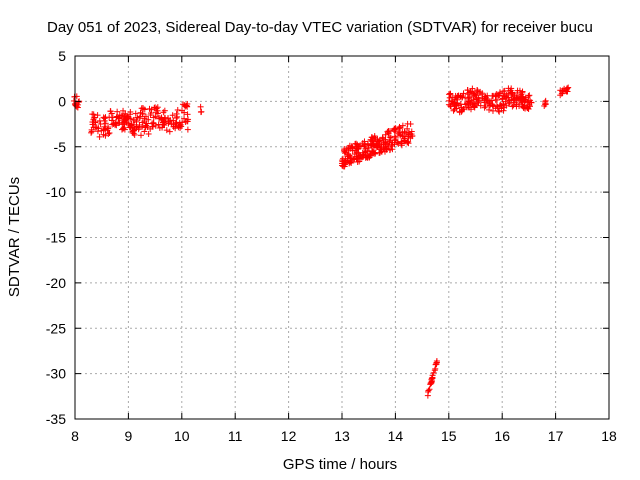  Describe the element at coordinates (342, 436) in the screenshot. I see `x-tick-label: 13` at that location.